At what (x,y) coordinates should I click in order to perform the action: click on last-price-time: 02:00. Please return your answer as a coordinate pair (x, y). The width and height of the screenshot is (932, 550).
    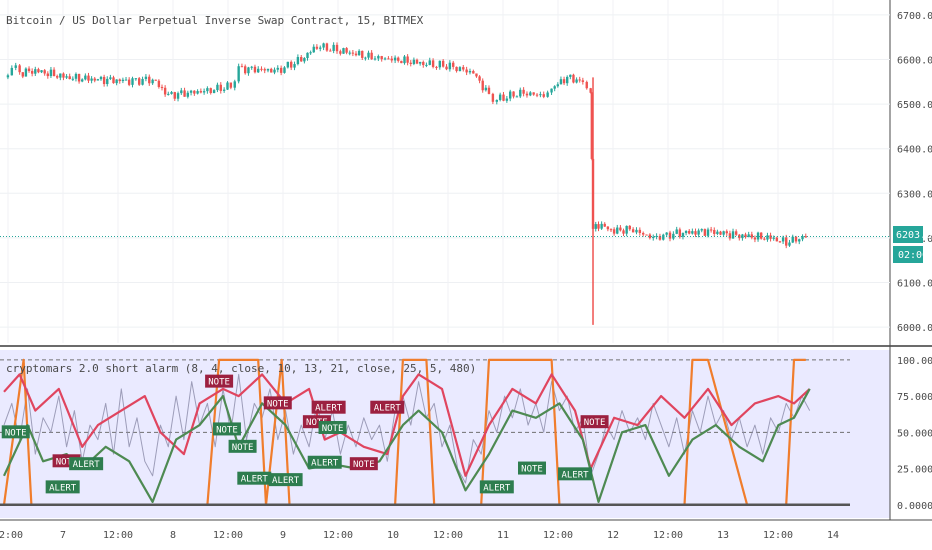
    Looking at the image, I should click on (913, 255).